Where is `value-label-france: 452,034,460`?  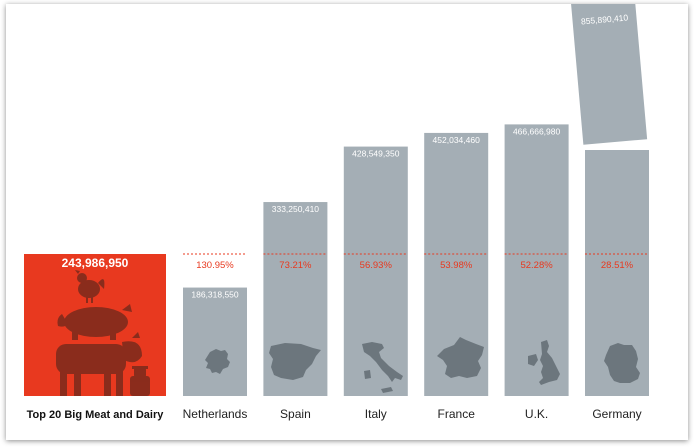
value-label-france: 452,034,460 is located at coordinates (457, 140).